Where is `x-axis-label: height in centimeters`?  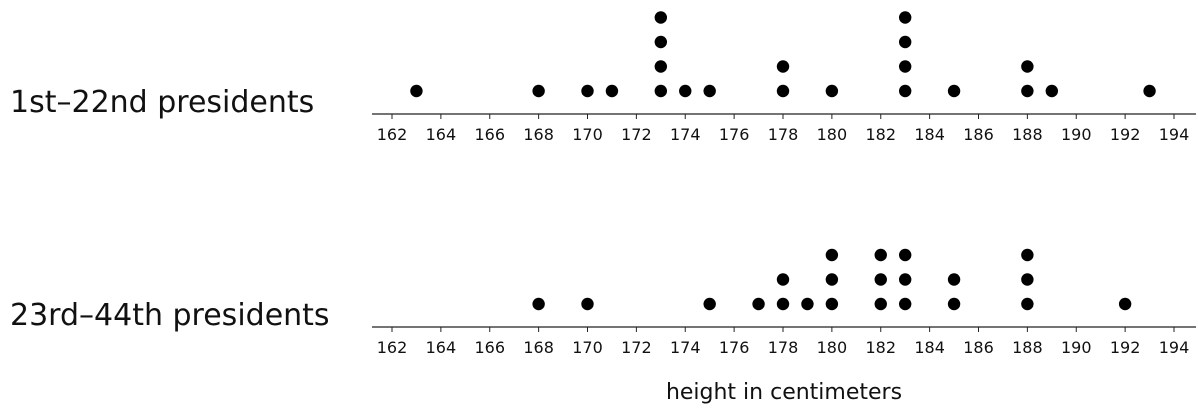 x-axis-label: height in centimeters is located at coordinates (784, 392).